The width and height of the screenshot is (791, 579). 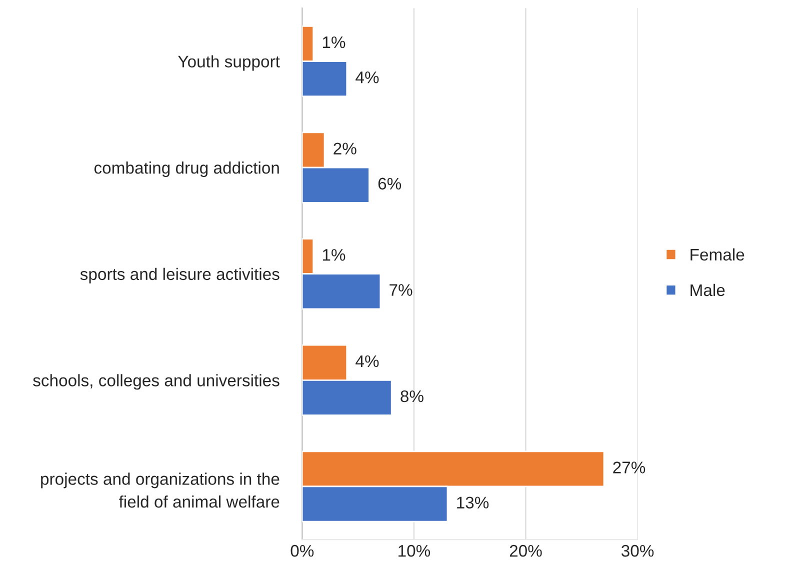 I want to click on y-tick-label: Youth support, so click(x=229, y=63).